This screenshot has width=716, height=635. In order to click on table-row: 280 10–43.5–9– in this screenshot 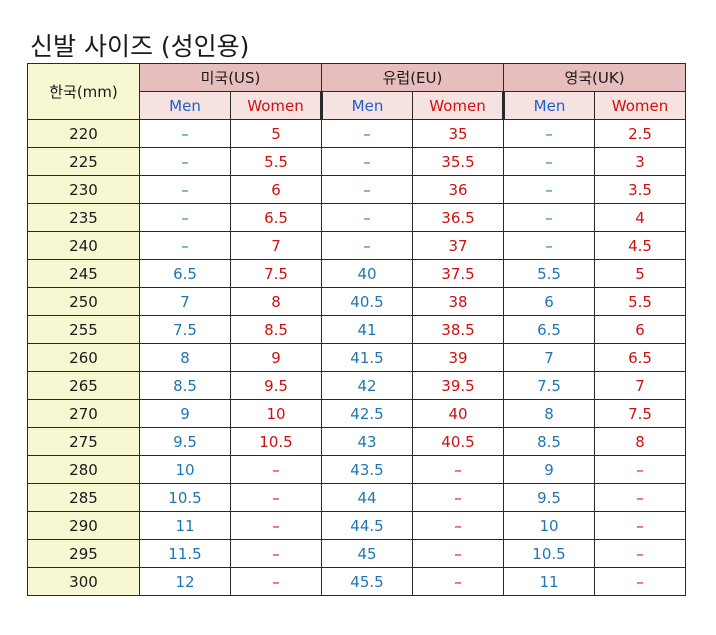, I will do `click(356, 469)`.